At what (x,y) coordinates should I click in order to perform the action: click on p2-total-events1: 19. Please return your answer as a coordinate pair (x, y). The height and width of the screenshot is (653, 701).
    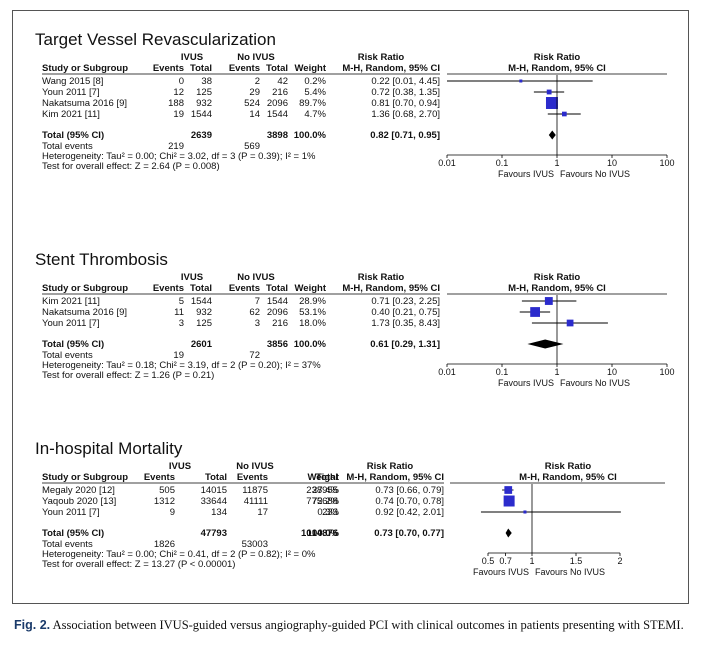
    Looking at the image, I should click on (178, 355).